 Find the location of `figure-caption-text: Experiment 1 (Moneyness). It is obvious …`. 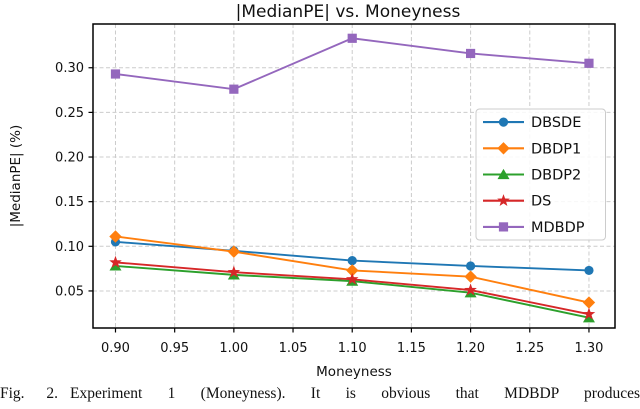

figure-caption-text: Experiment 1 (Moneyness). It is obvious … is located at coordinates (355, 393).